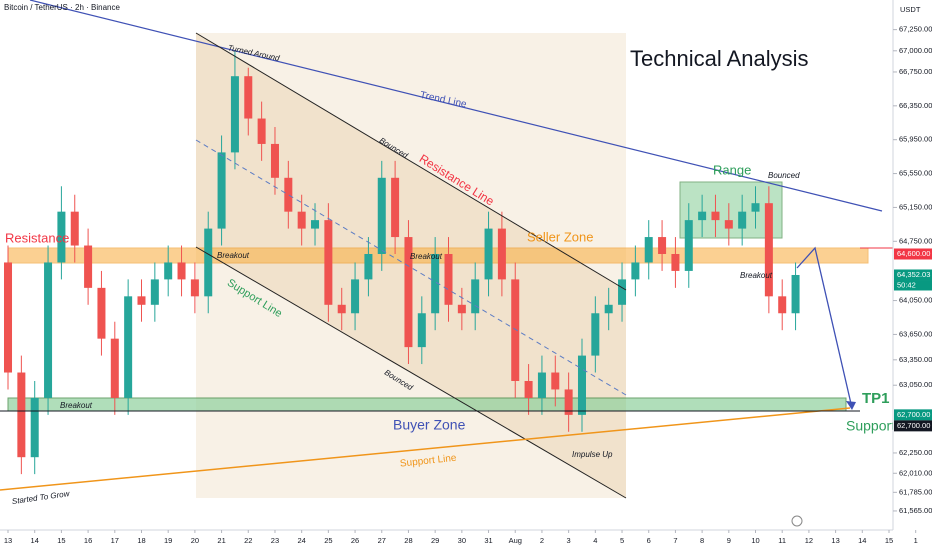 This screenshot has width=932, height=550. What do you see at coordinates (915, 333) in the screenshot?
I see `y-tick-label: 63,650.00` at bounding box center [915, 333].